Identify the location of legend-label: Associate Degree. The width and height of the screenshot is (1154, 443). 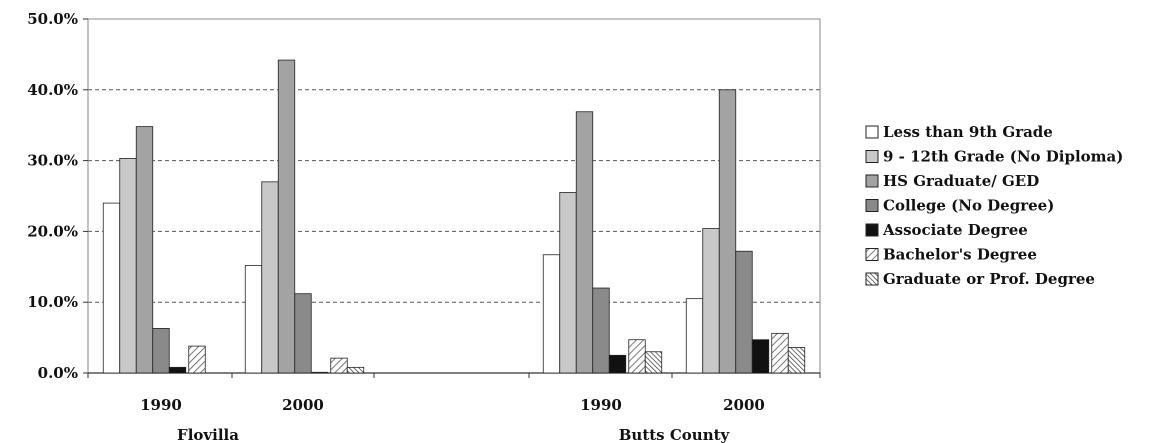
(955, 230).